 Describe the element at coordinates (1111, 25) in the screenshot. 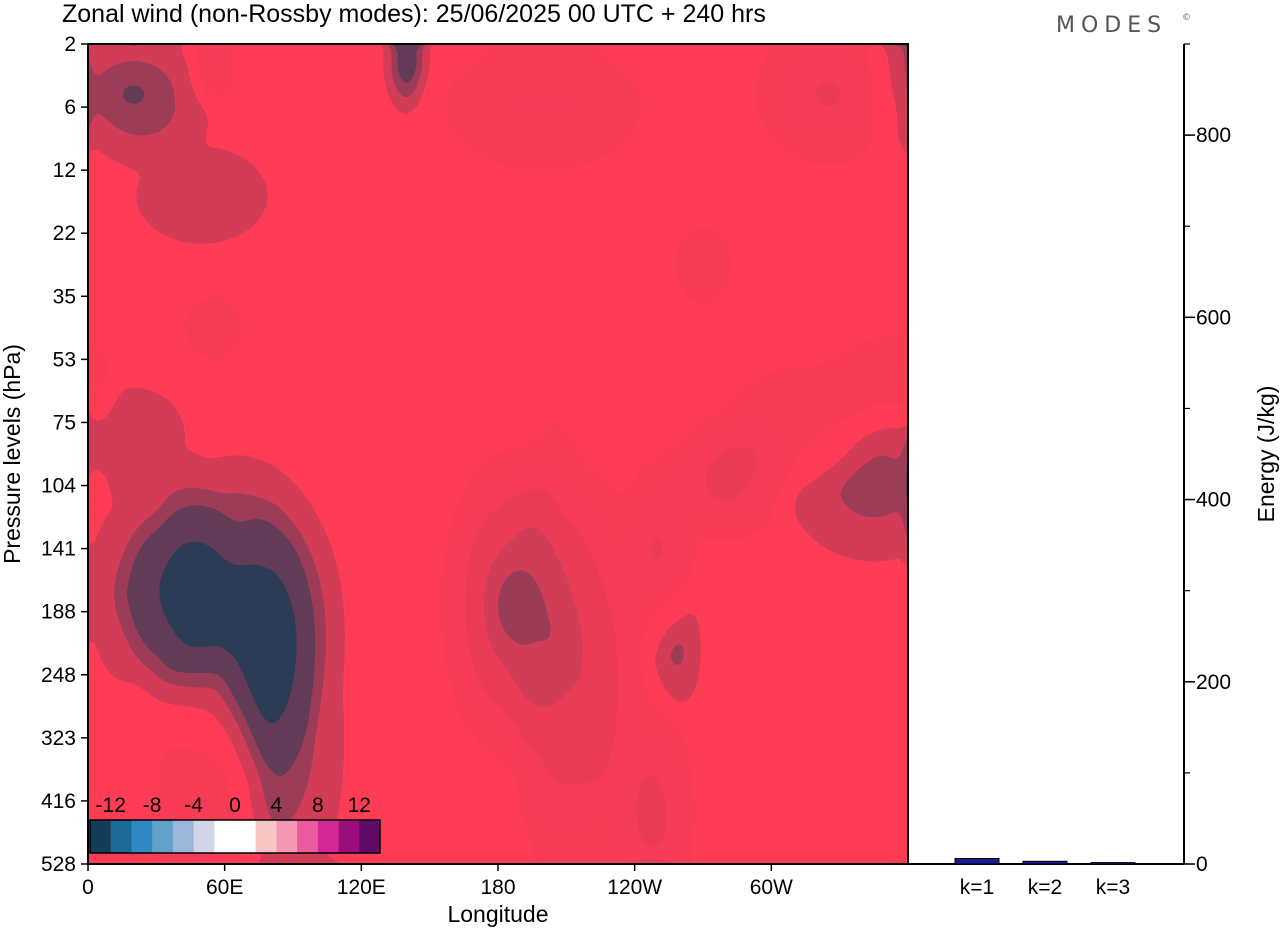

I see `modes-logo: MODES` at that location.